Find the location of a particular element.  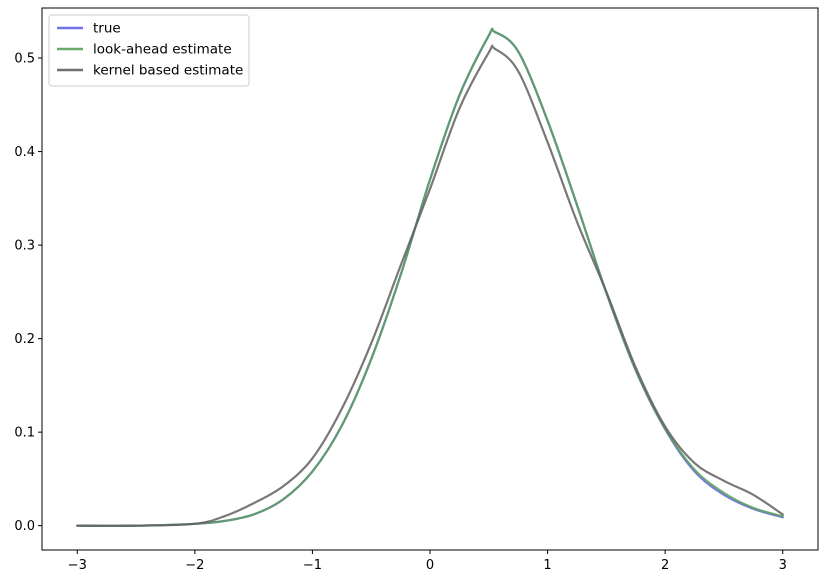

x-axis: −3 −2 −1 0 1 2 3 is located at coordinates (427, 561).